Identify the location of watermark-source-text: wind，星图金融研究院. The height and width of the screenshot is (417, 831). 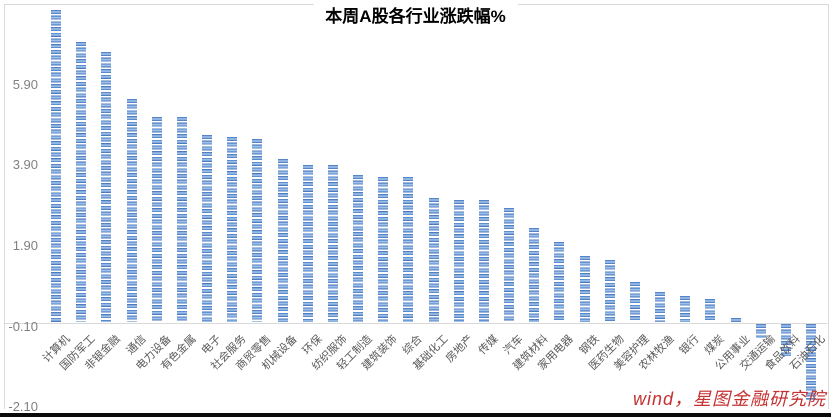
(729, 399).